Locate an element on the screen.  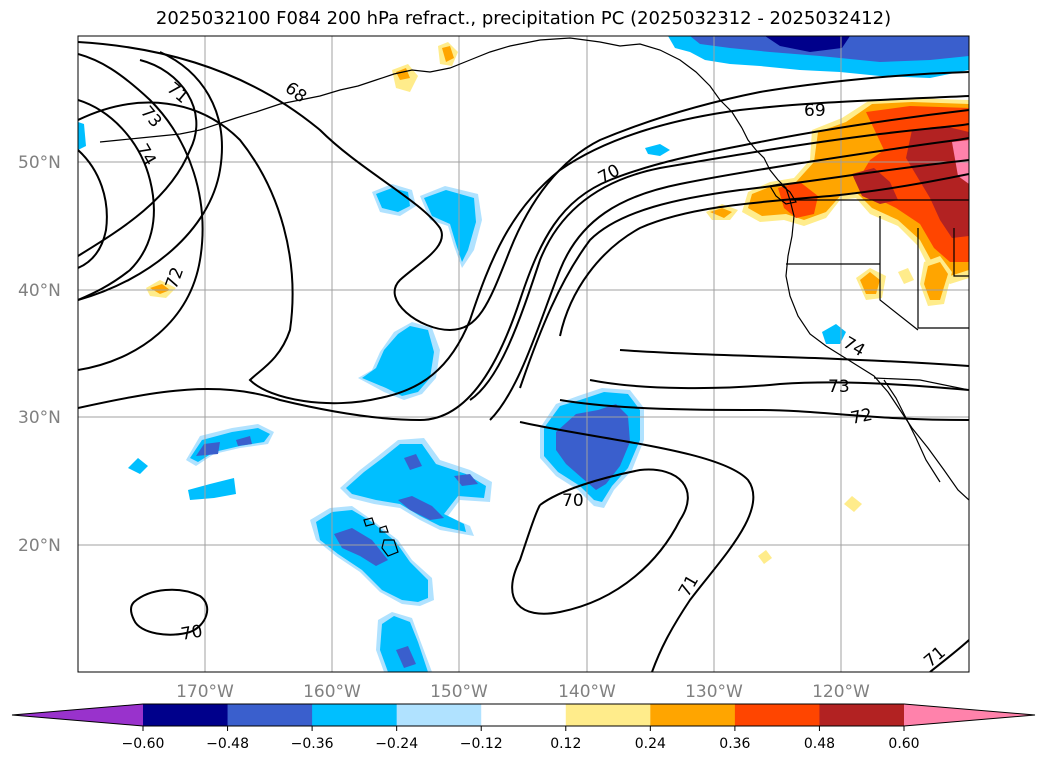
precip-area-blue-5b-inner is located at coordinates (244, 441).